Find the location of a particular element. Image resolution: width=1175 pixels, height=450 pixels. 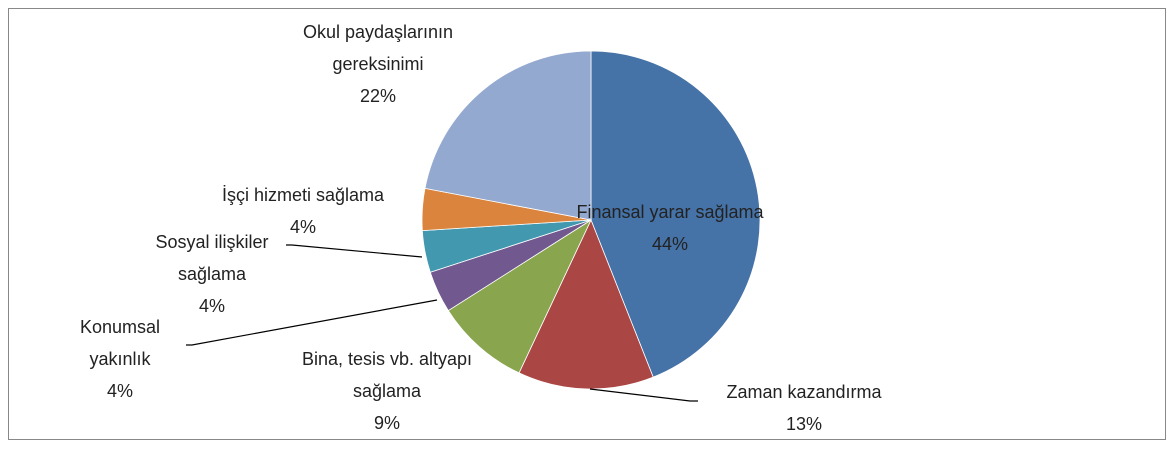

slice-label: İşçi hizmeti sağlama 4% is located at coordinates (303, 211).